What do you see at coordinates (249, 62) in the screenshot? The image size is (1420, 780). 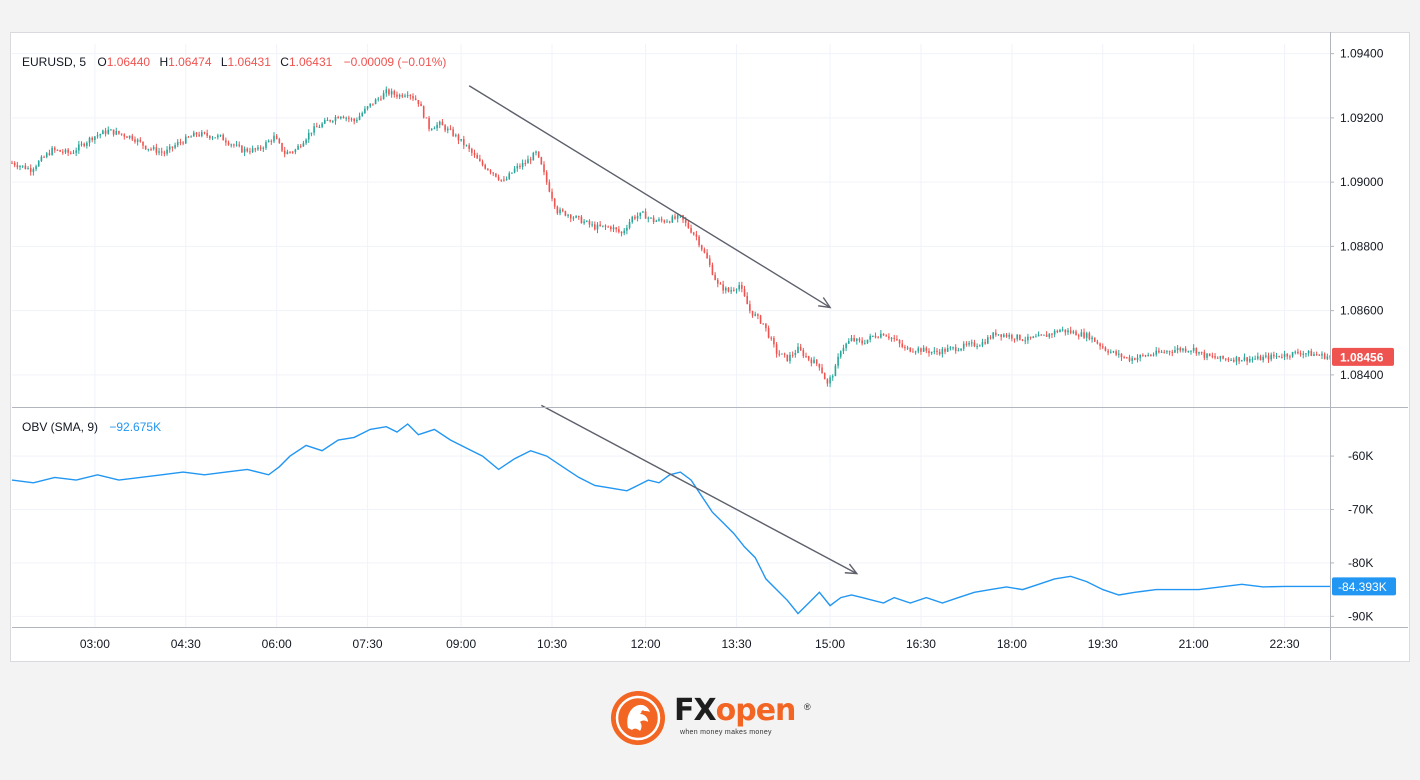 I see `low-value: 1.06431` at bounding box center [249, 62].